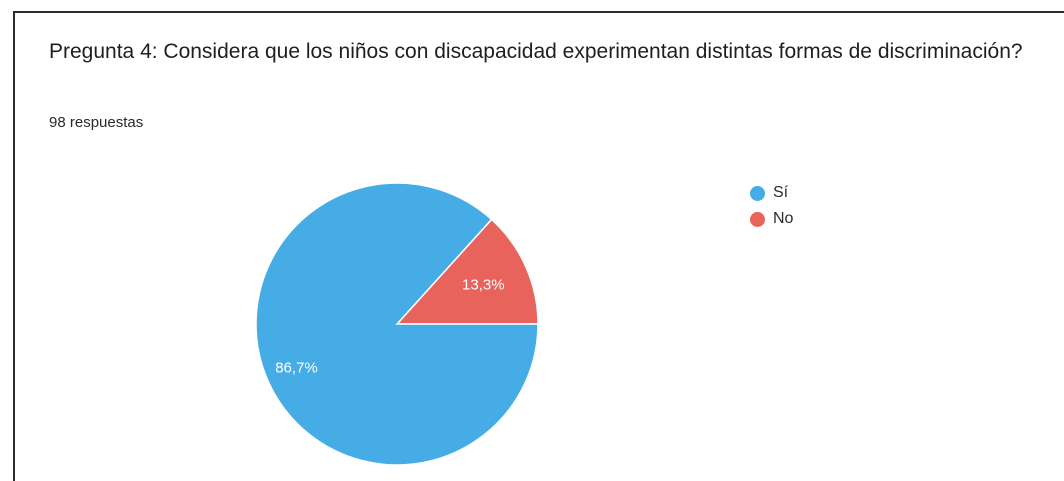  I want to click on legend-item-si: Sí, so click(771, 193).